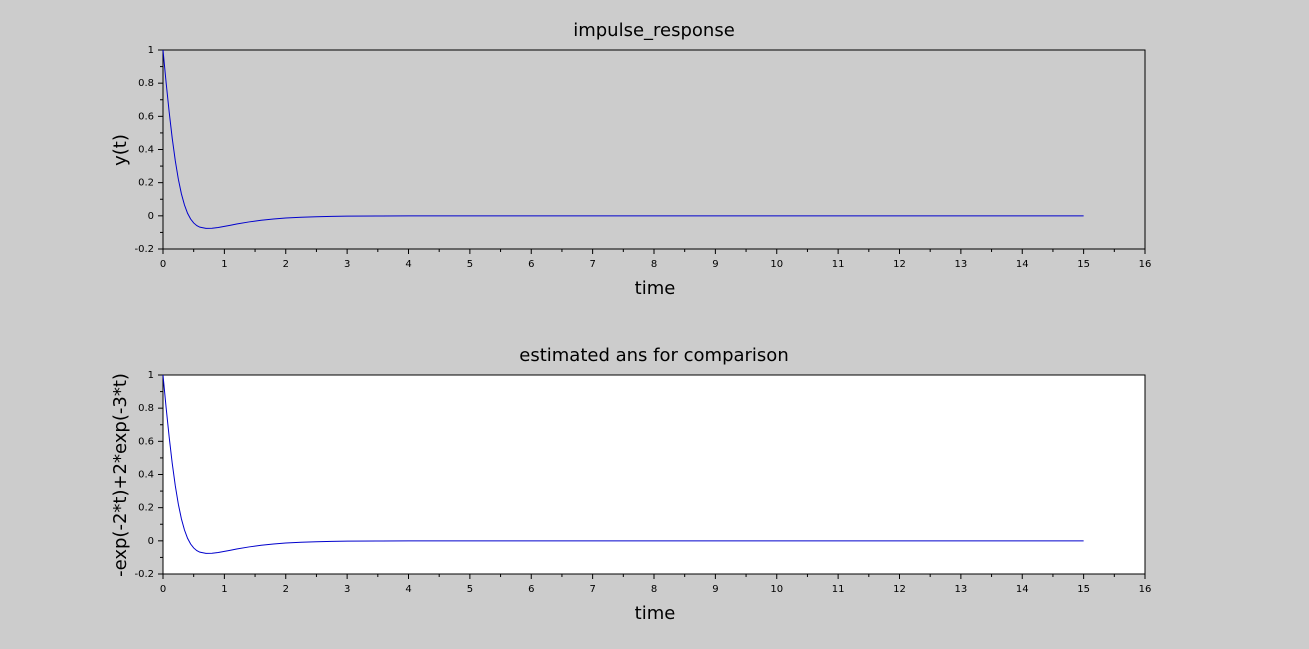  Describe the element at coordinates (653, 355) in the screenshot. I see `chart-title: estimated ans for comparison` at that location.